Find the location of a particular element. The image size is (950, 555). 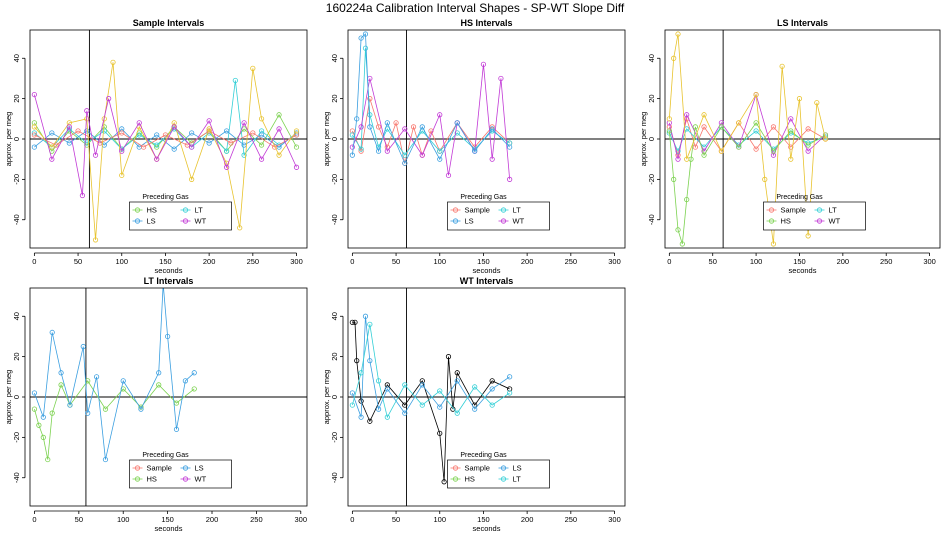

series-line-y is located at coordinates (747, 139).